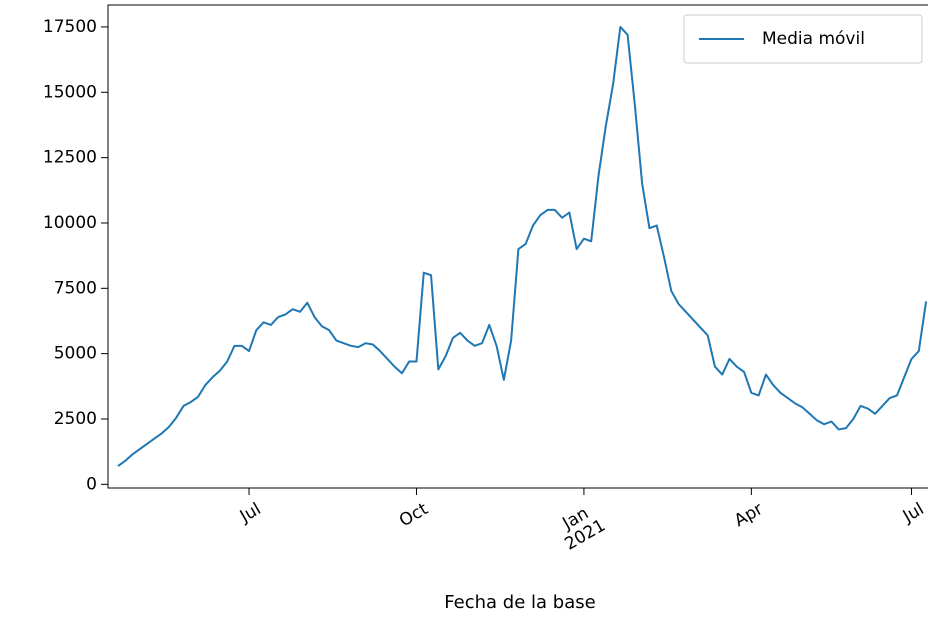  I want to click on legend: Media móvil, so click(803, 39).